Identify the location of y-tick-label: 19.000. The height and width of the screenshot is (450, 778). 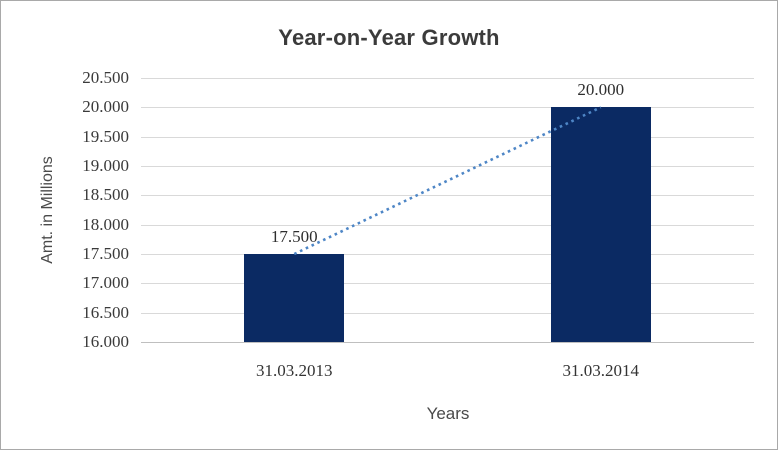
(105, 165).